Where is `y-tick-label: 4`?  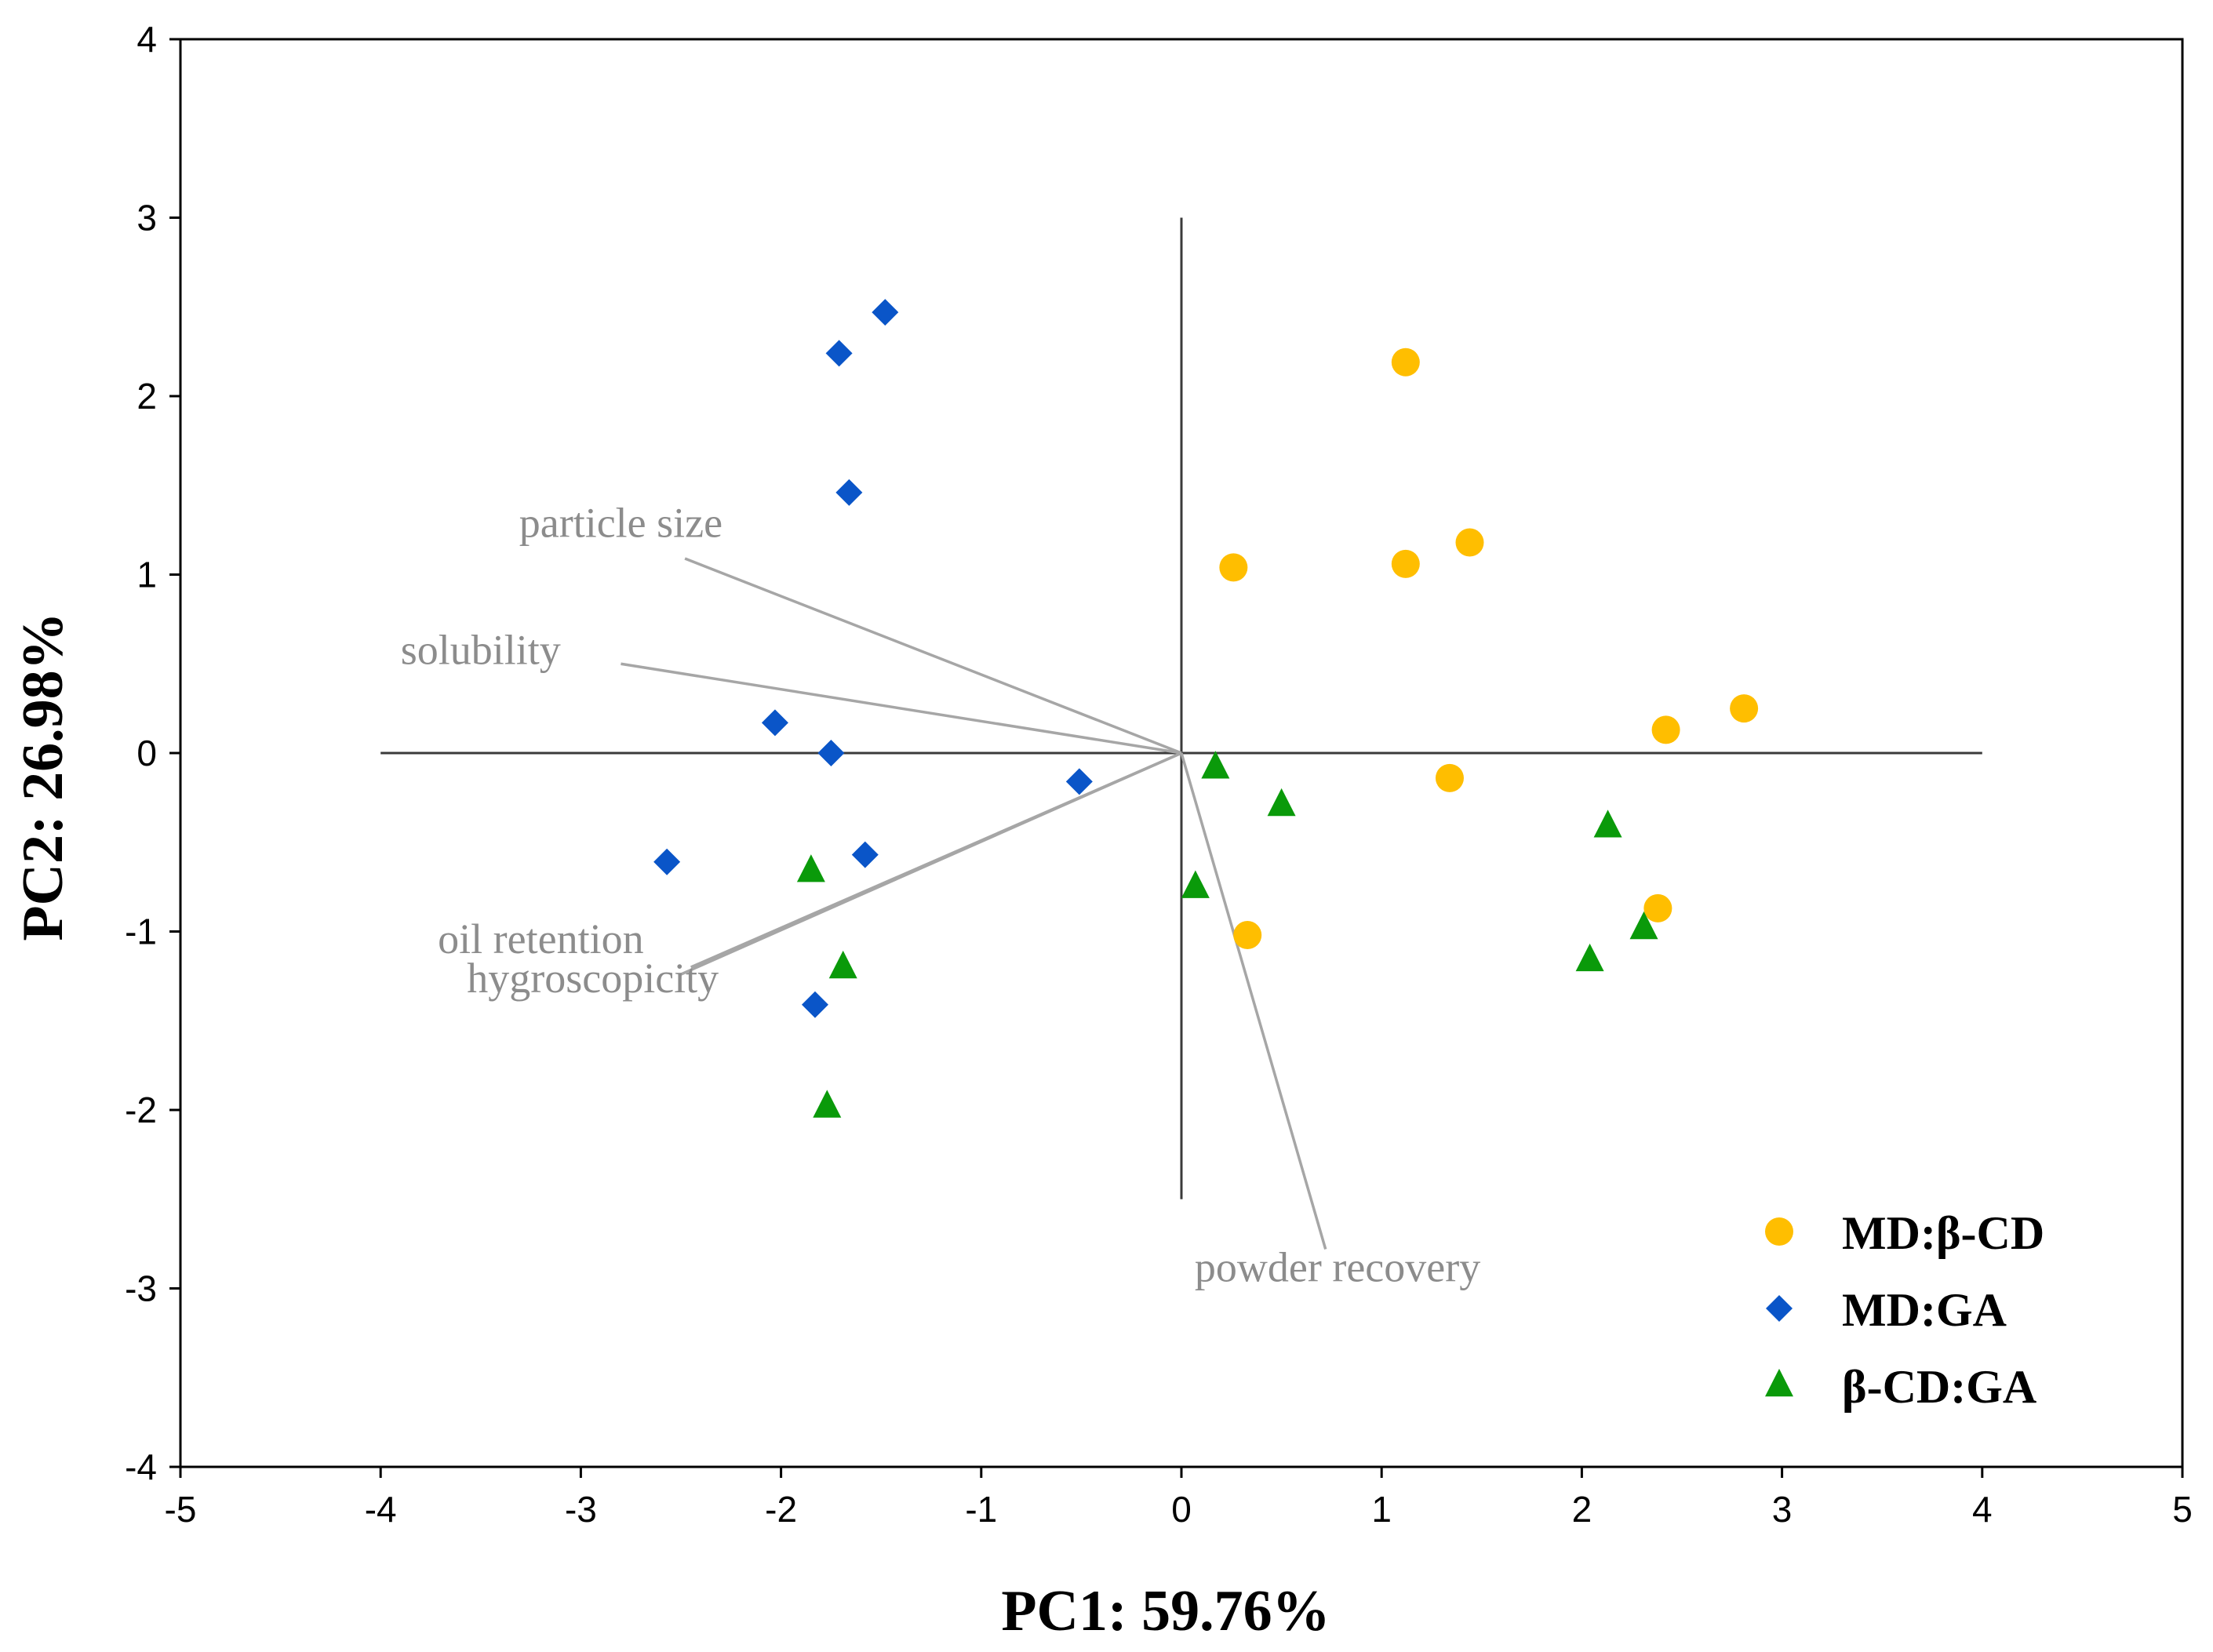
y-tick-label: 4 is located at coordinates (146, 40).